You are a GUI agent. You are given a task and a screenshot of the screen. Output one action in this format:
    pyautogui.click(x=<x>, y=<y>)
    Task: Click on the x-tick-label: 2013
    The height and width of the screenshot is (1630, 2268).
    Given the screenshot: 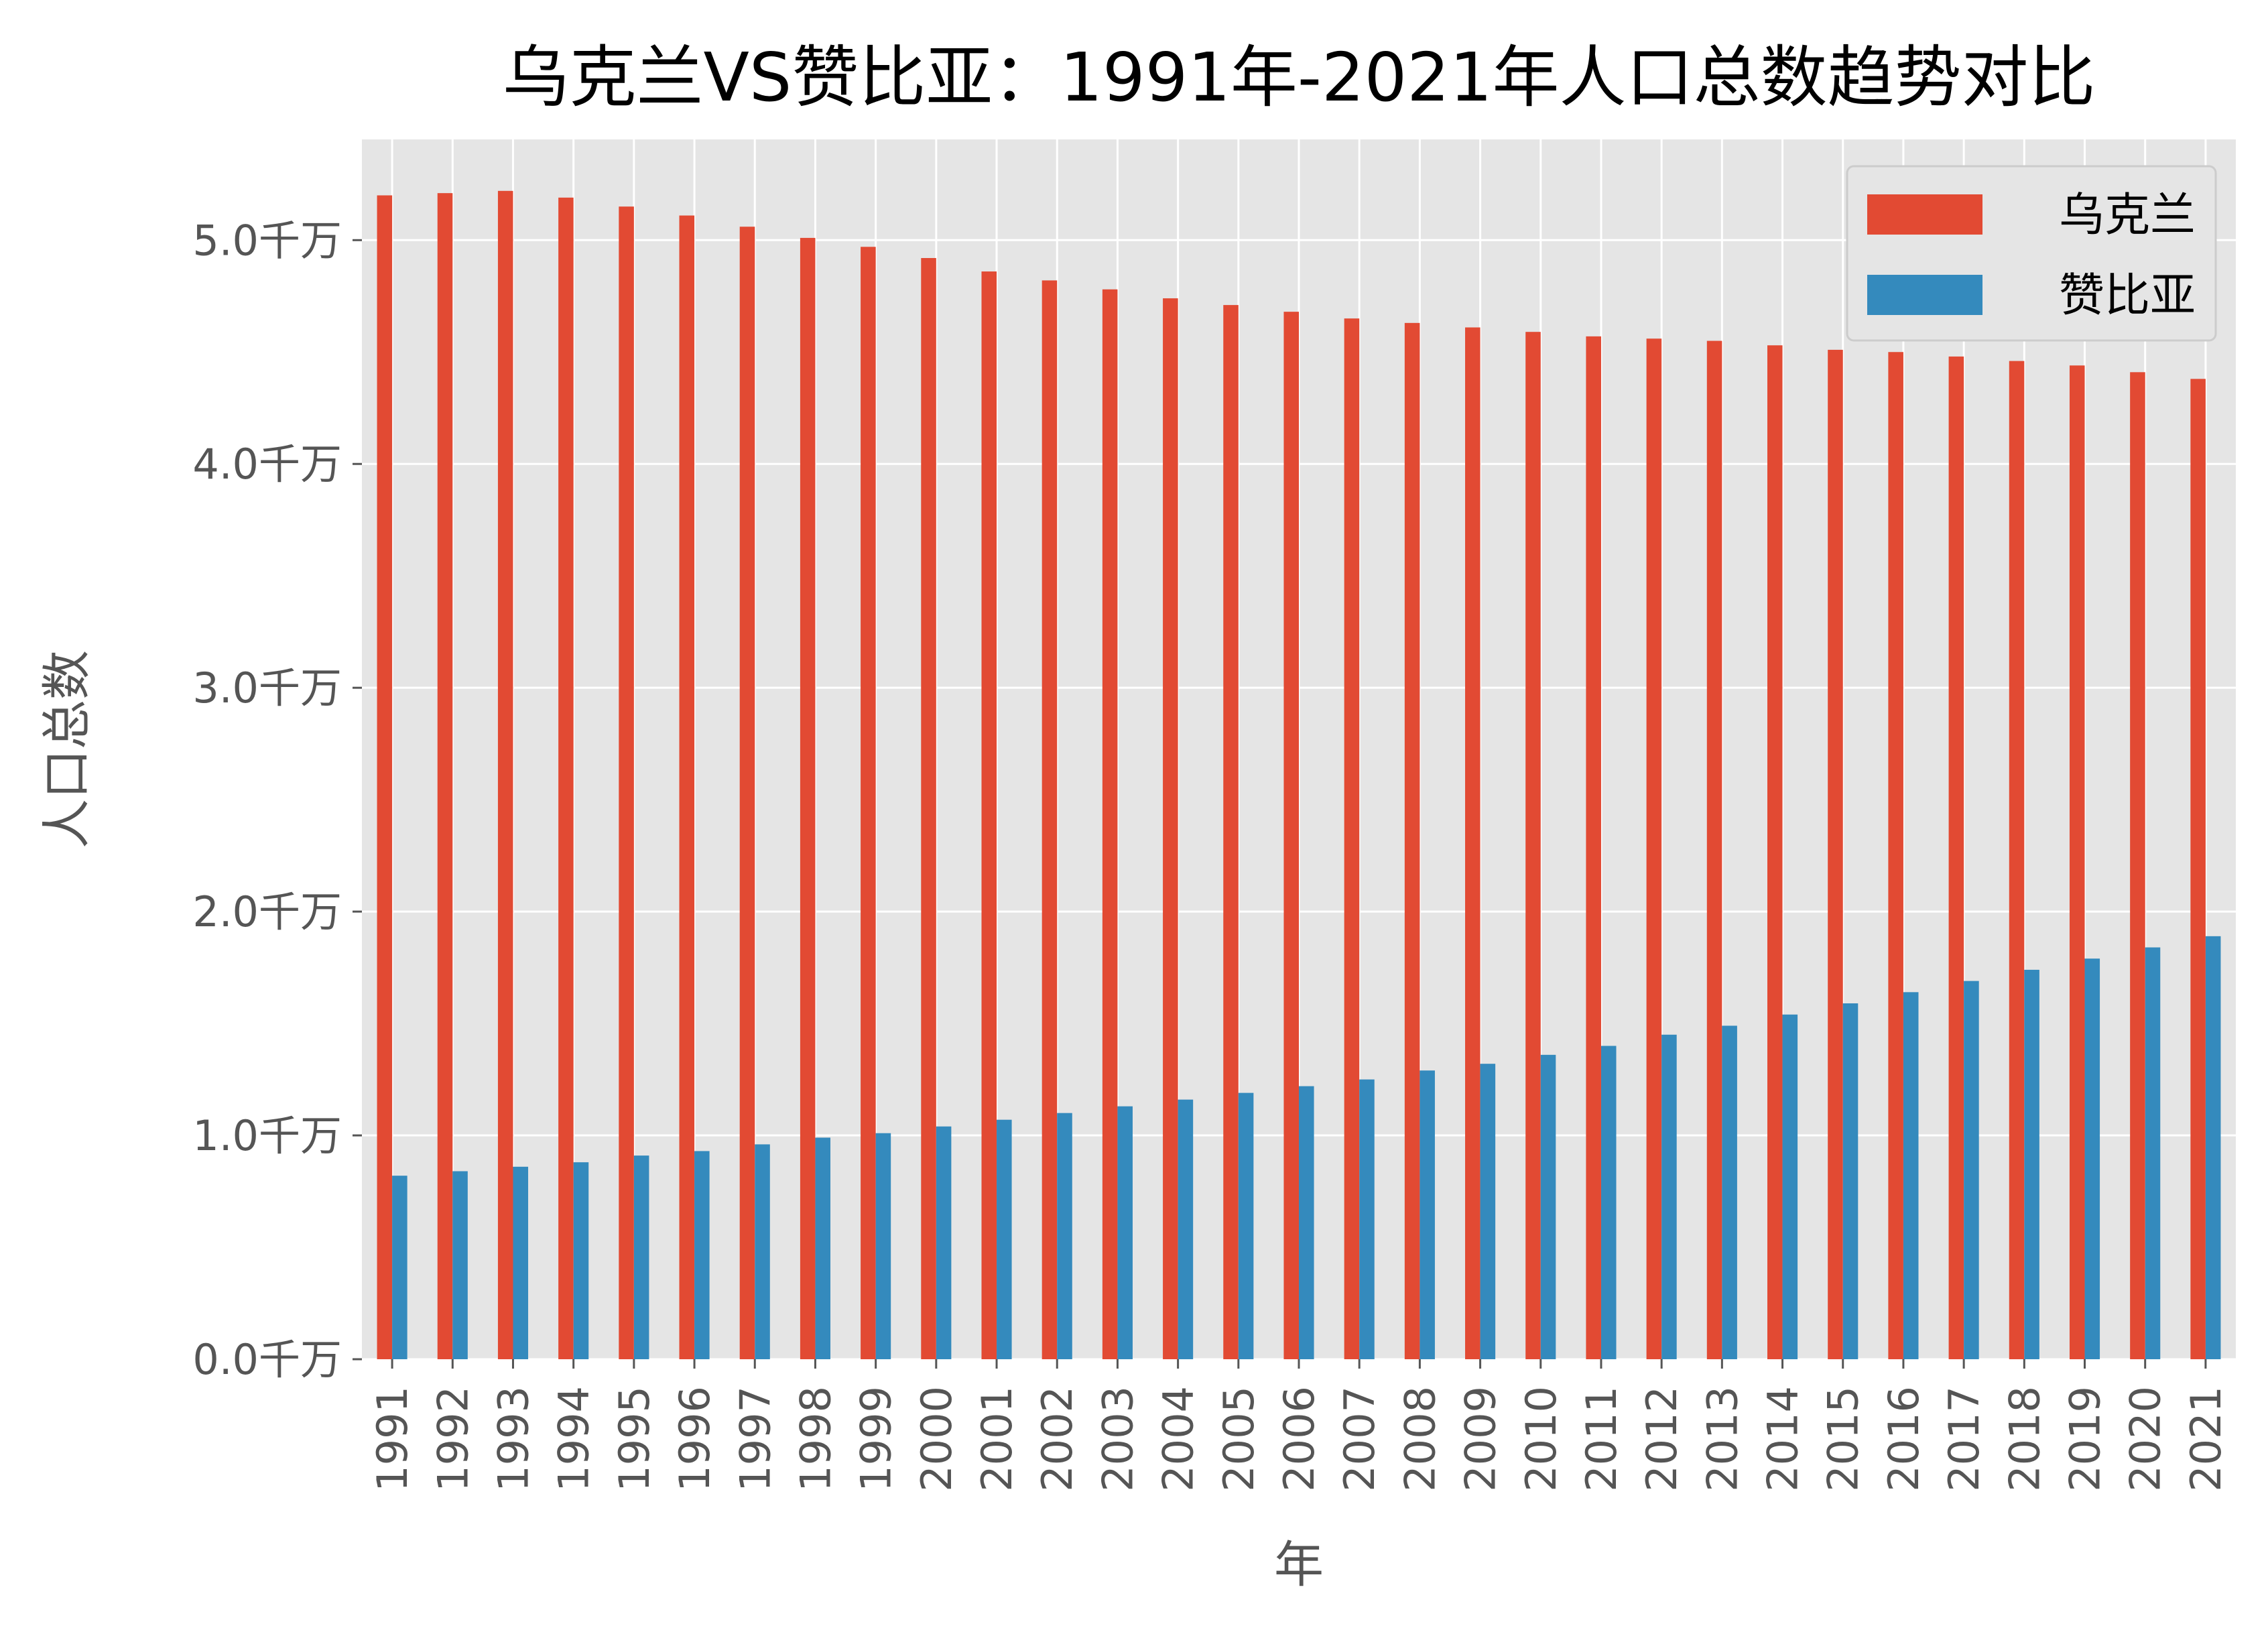 What is the action you would take?
    pyautogui.click(x=1723, y=1439)
    